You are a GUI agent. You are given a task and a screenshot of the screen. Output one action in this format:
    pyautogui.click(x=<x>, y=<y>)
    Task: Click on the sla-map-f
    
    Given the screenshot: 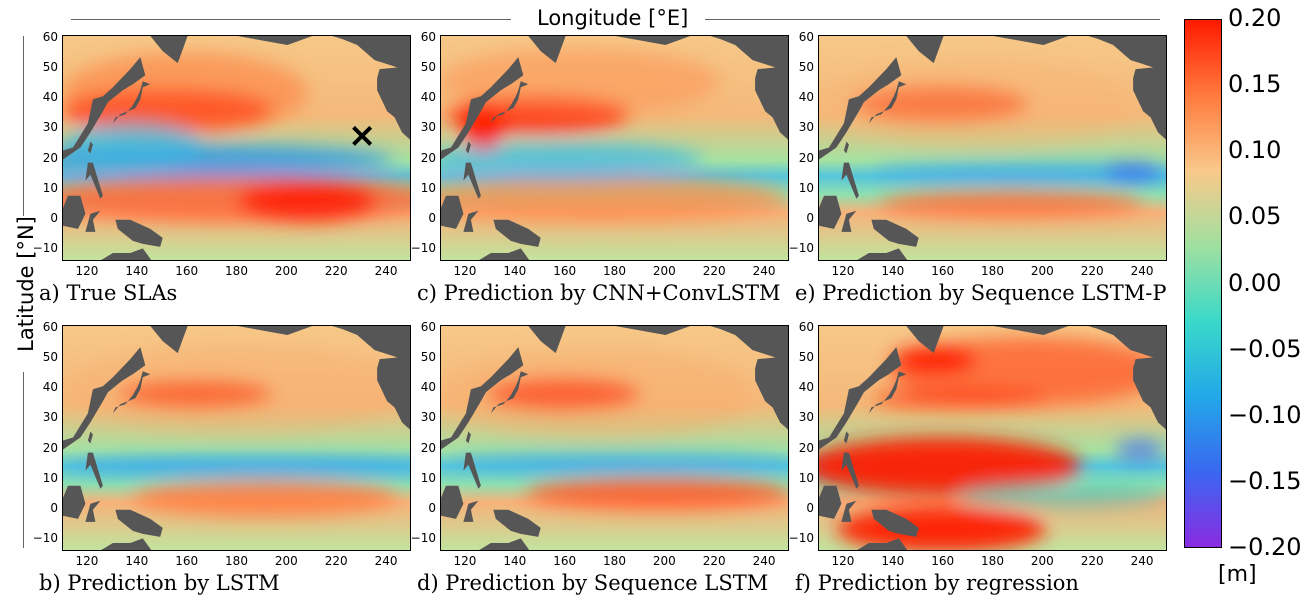 What is the action you would take?
    pyautogui.click(x=992, y=438)
    